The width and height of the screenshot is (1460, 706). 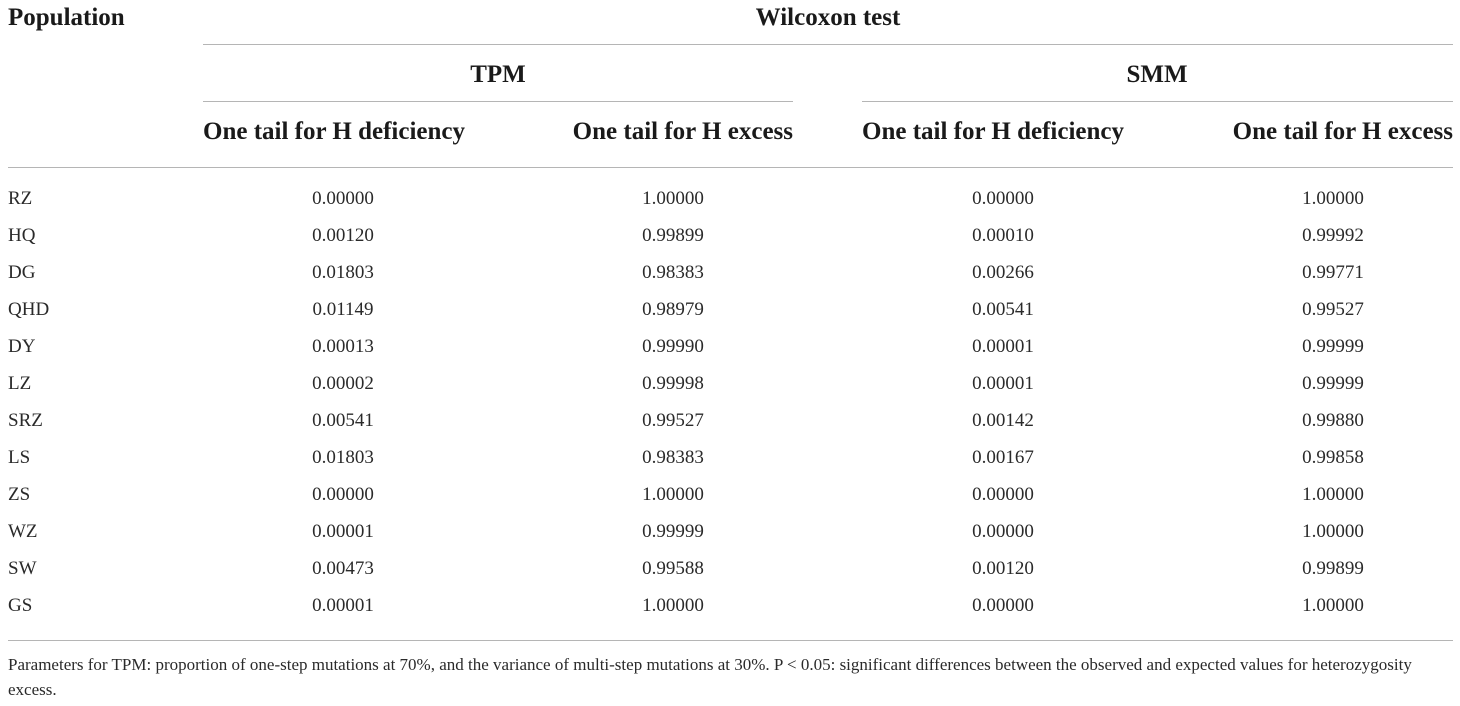 I want to click on rule-under-wilcoxon, so click(x=828, y=44).